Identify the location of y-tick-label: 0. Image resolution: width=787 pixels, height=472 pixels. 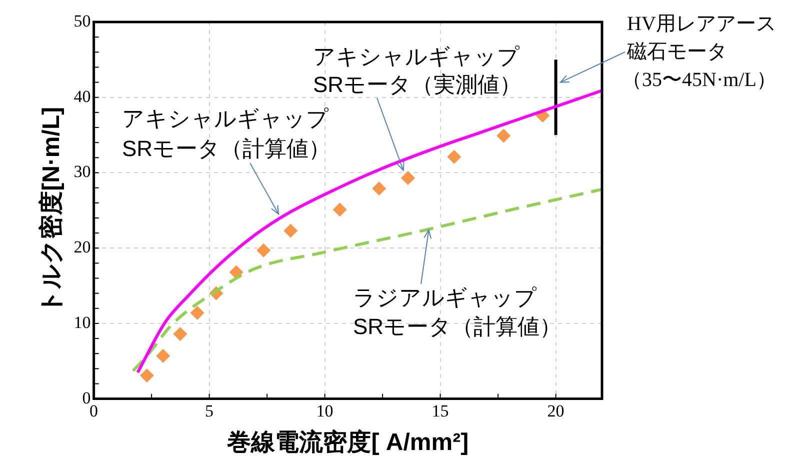
(86, 398).